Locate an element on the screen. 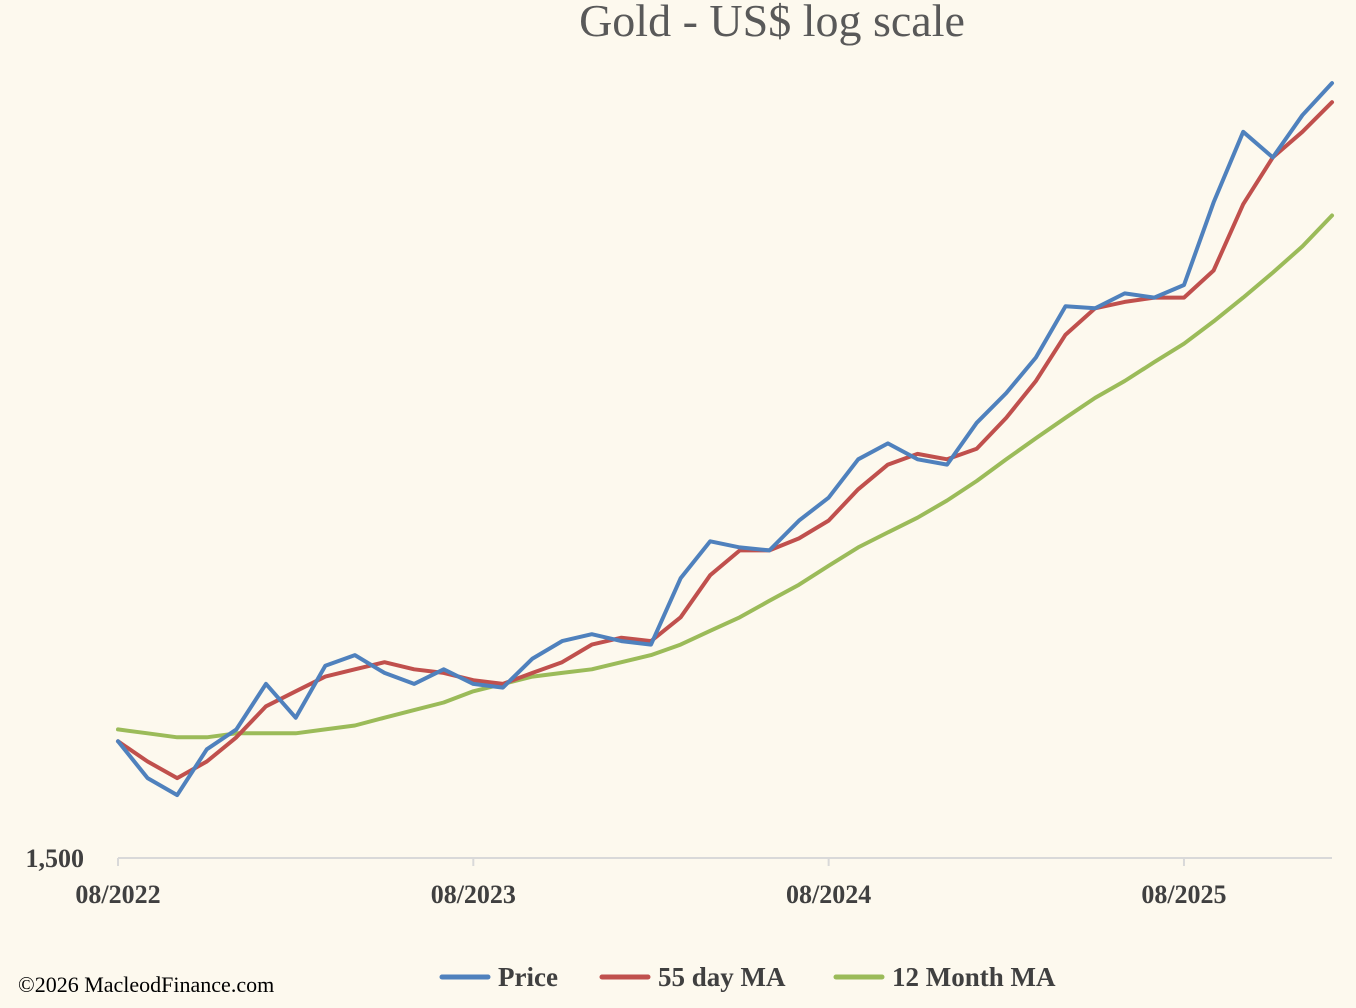 The image size is (1356, 1008). x-tick-label: 08/2022 is located at coordinates (117, 894).